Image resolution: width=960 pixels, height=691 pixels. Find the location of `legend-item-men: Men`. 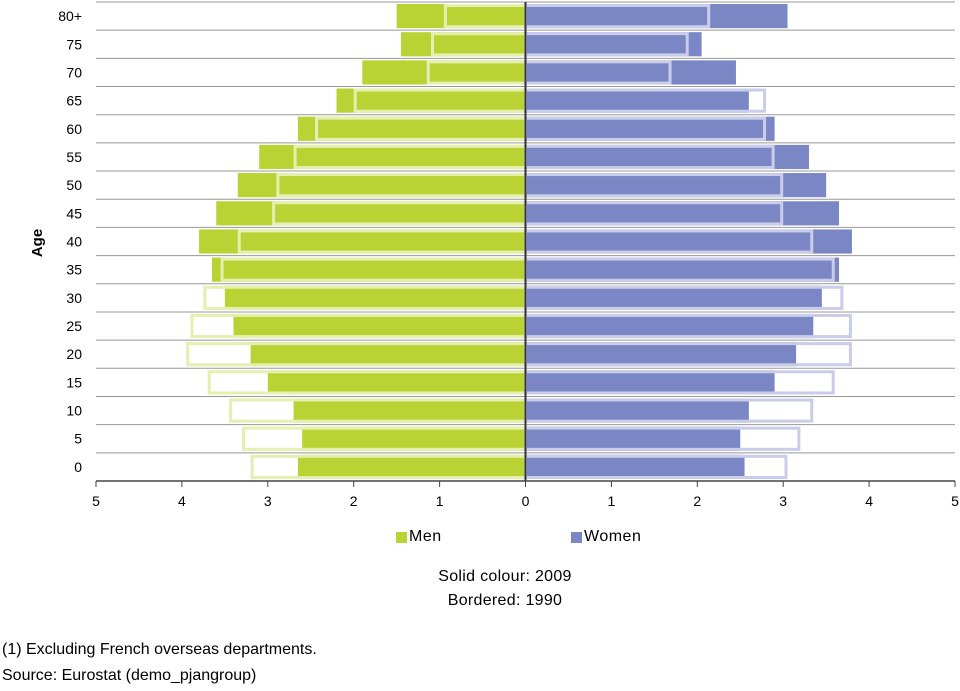

legend-item-men: Men is located at coordinates (419, 537).